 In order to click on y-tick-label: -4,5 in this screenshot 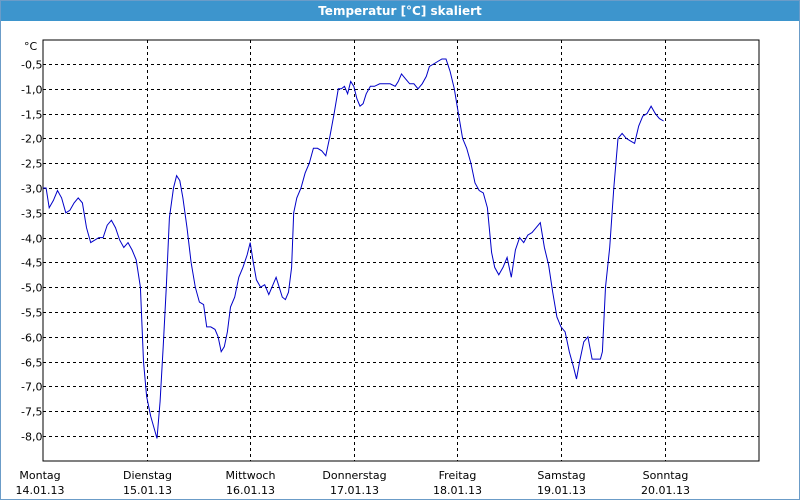, I will do `click(31, 263)`.